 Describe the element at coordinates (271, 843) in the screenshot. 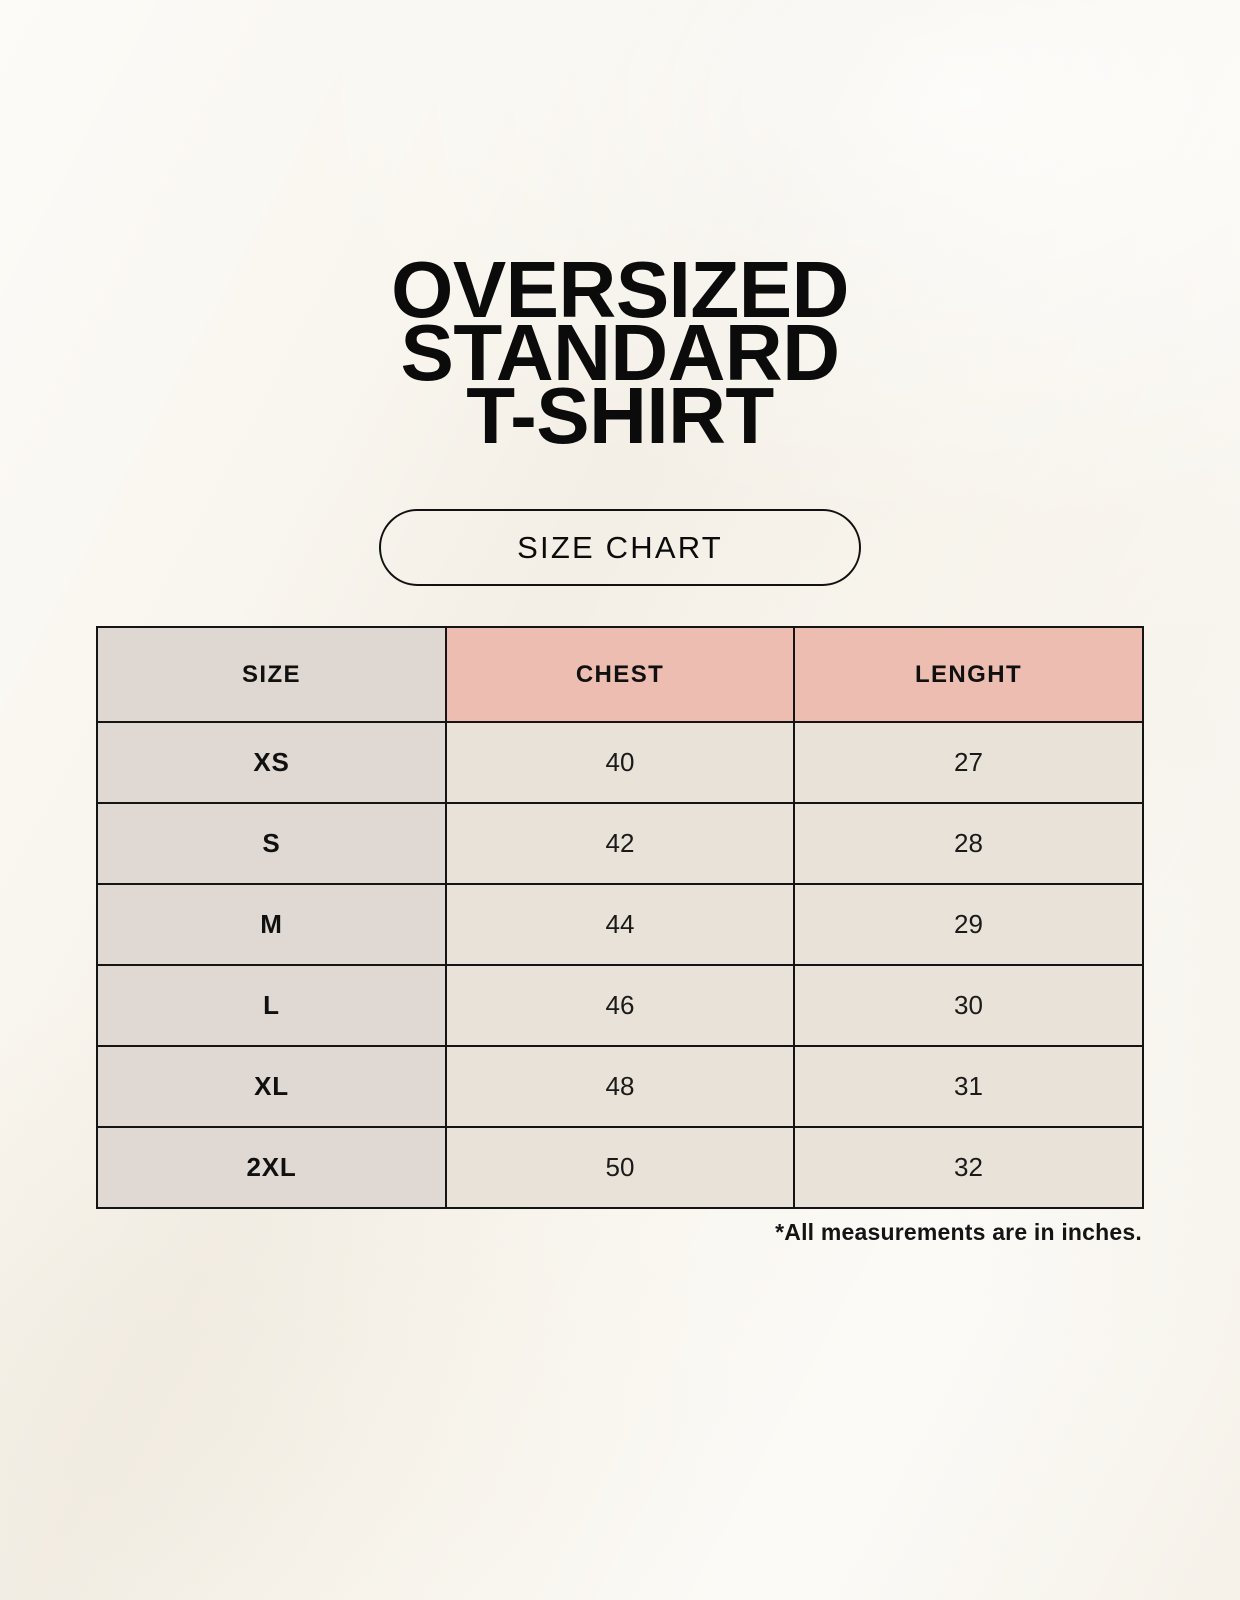

I see `cell-size: S` at that location.